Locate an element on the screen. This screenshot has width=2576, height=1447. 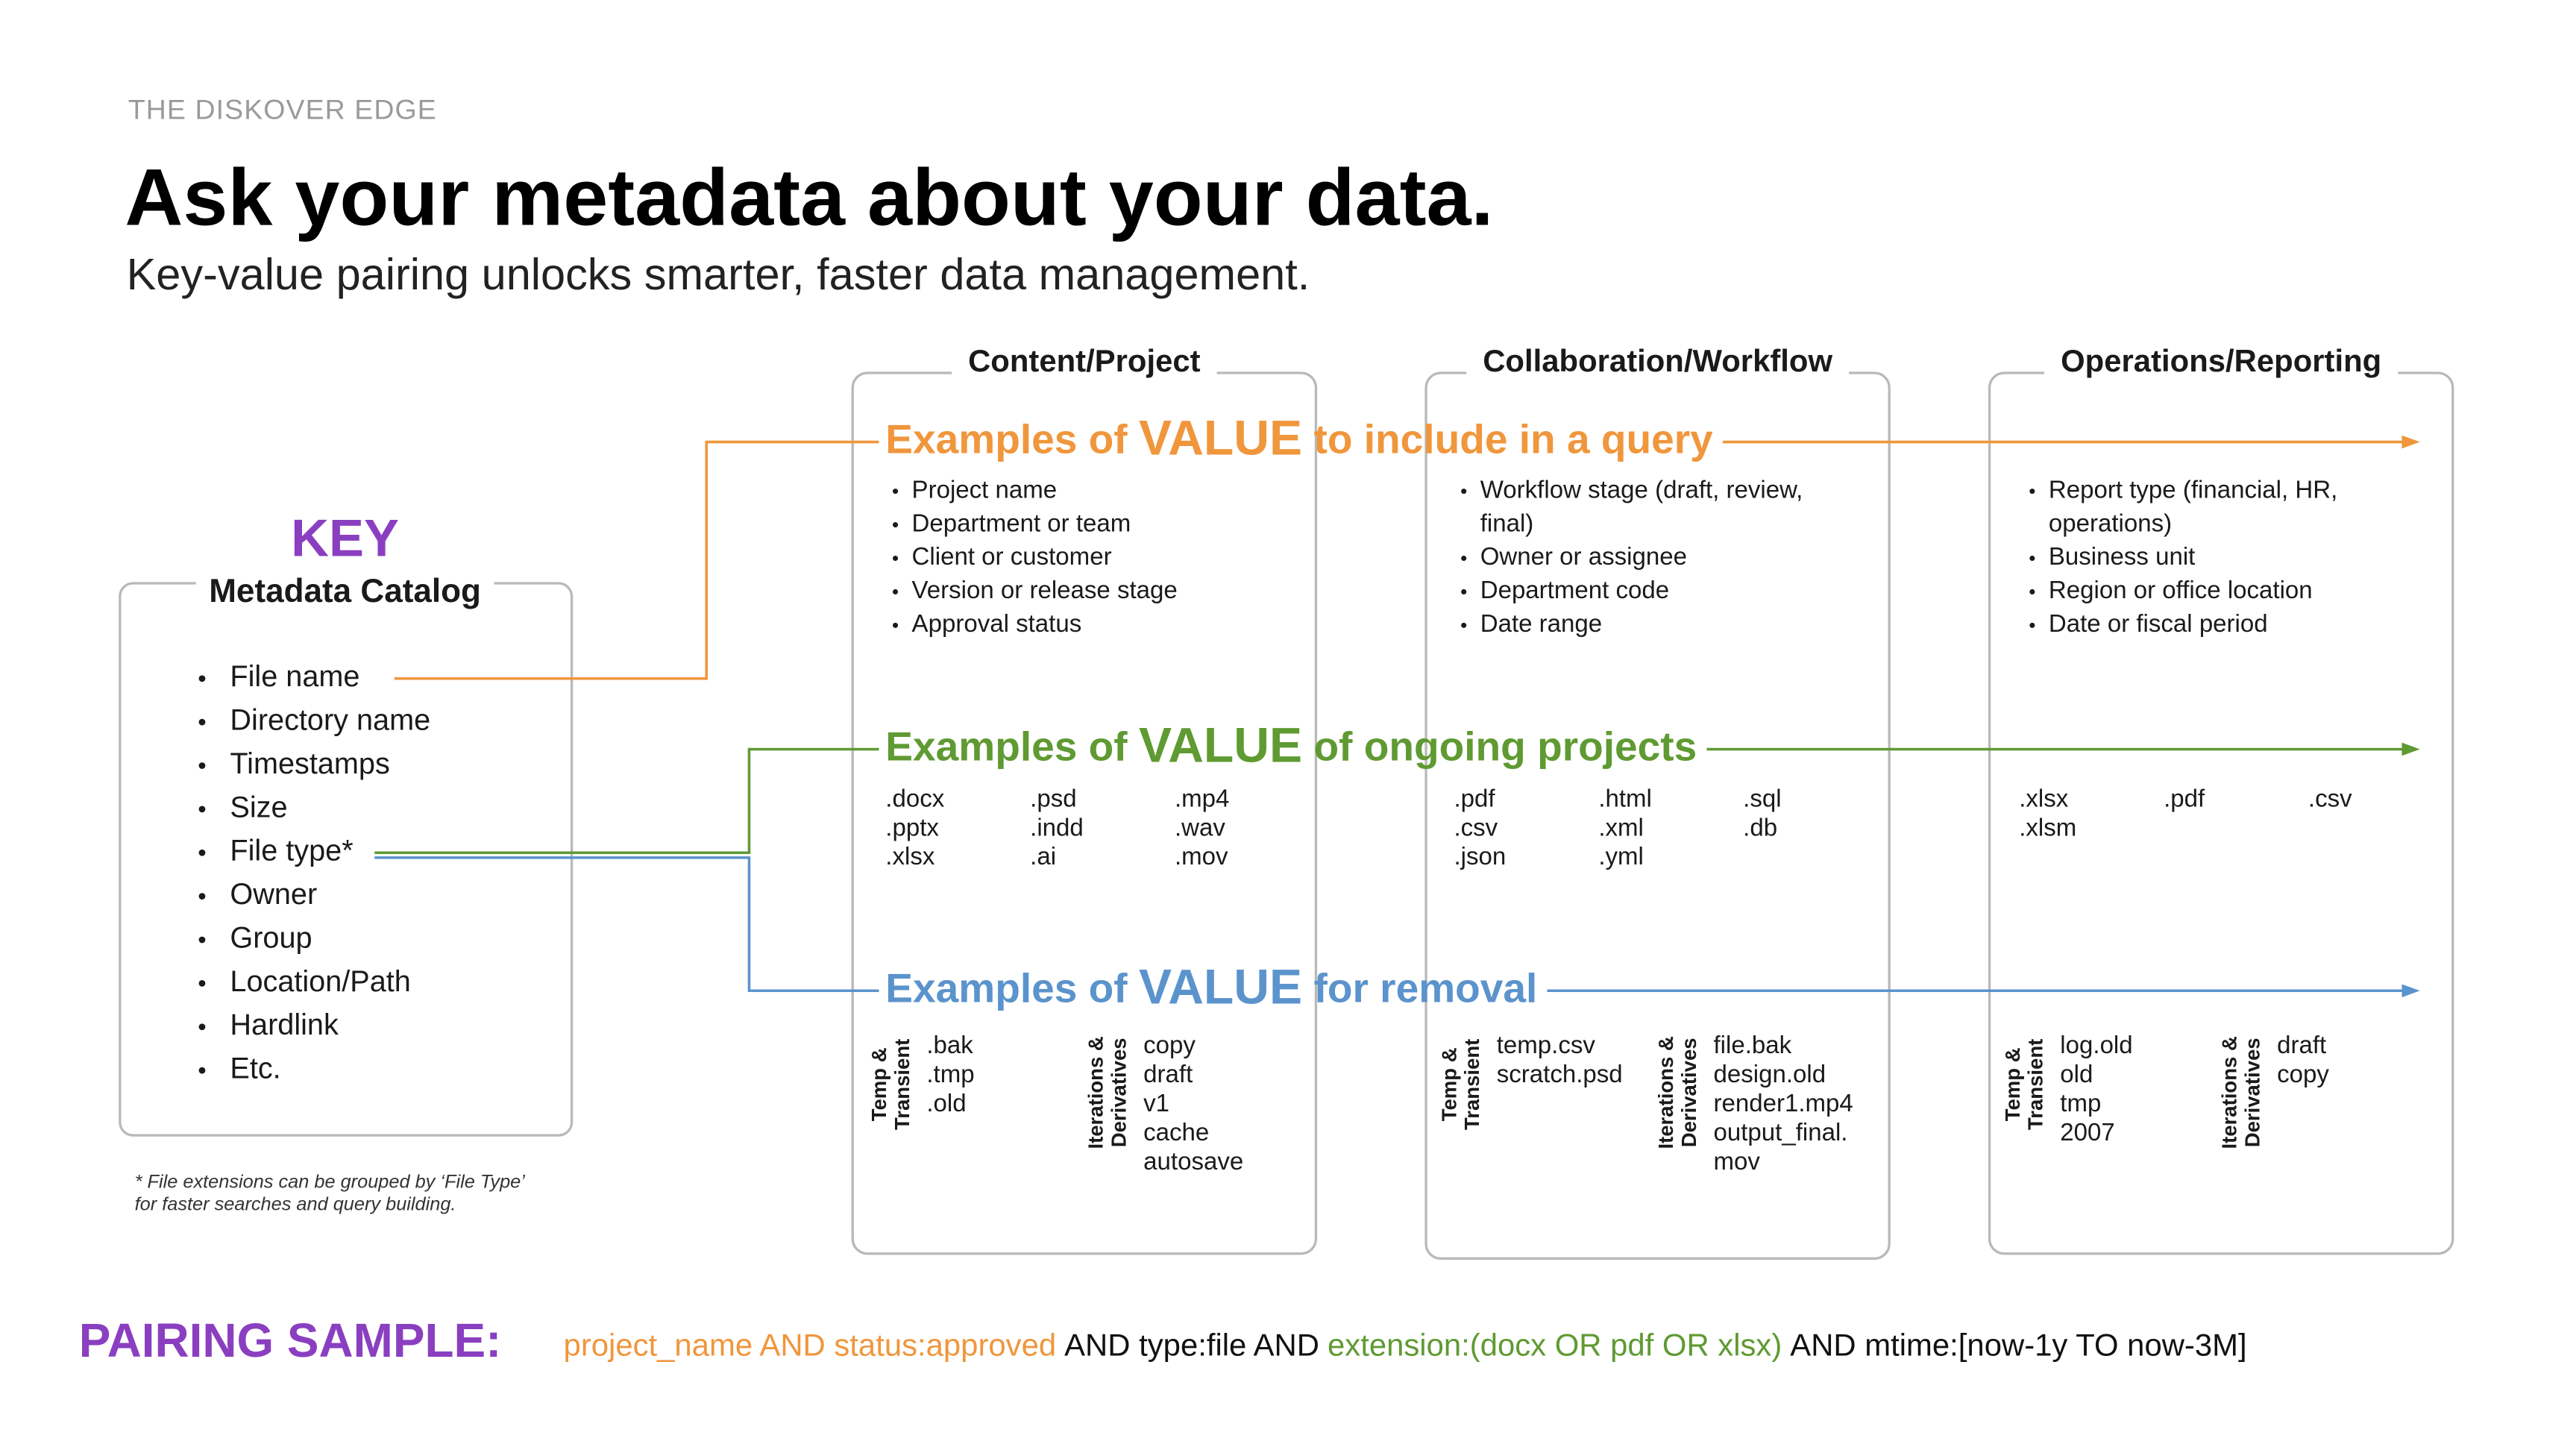
value-item: Region or office location is located at coordinates (2181, 591).